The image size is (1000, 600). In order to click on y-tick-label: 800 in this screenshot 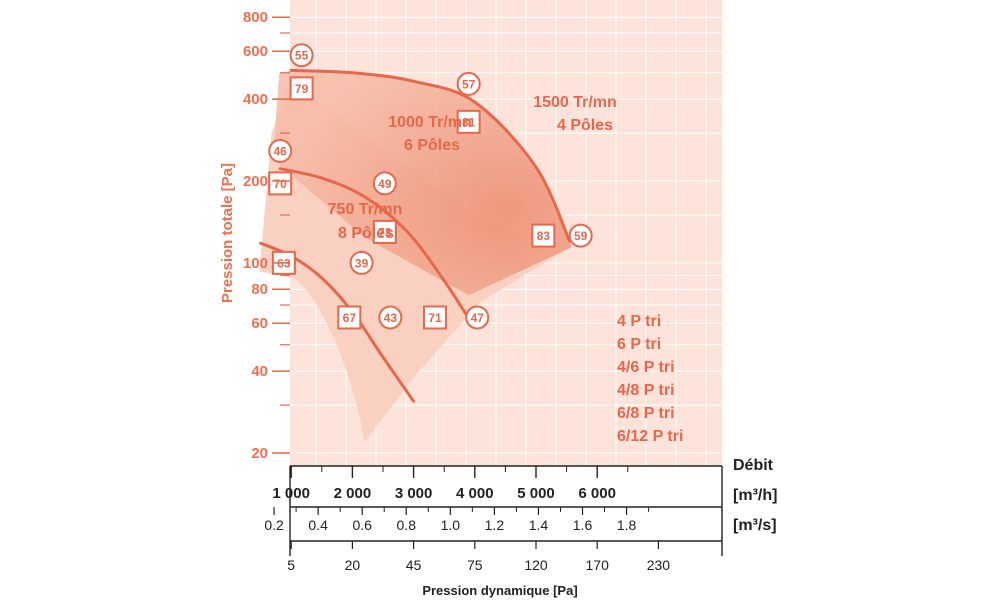, I will do `click(255, 17)`.